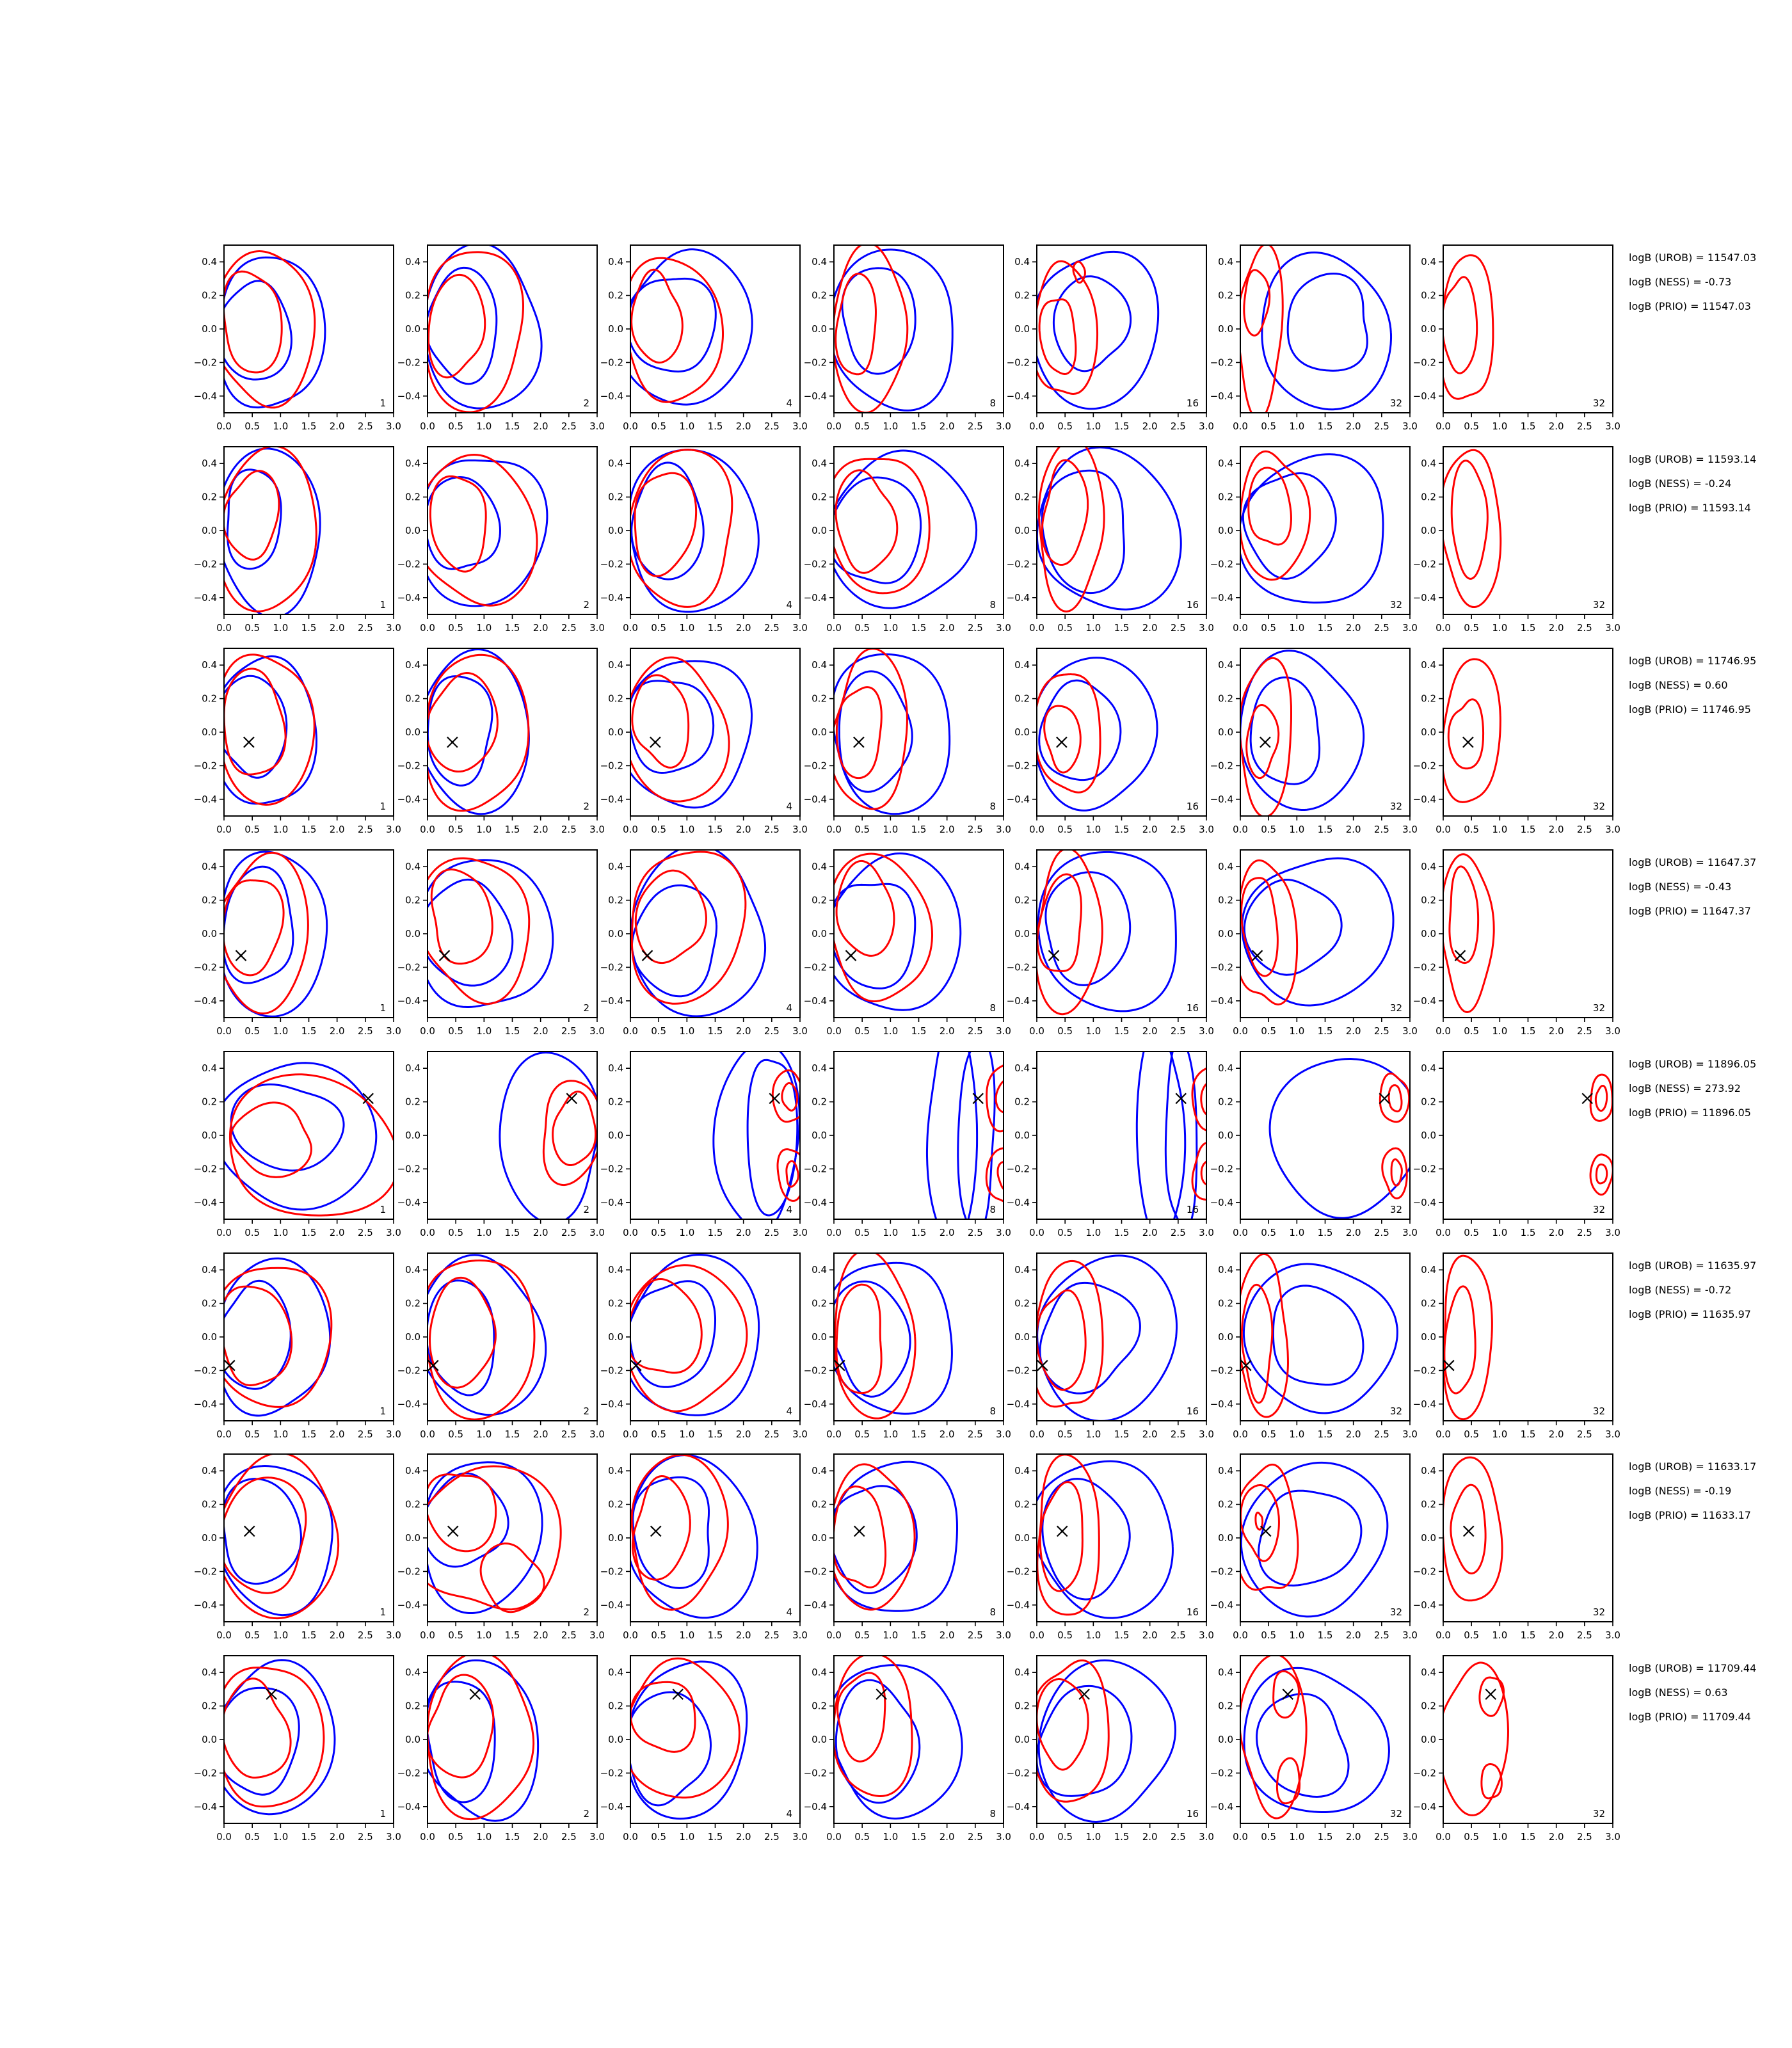  What do you see at coordinates (1225, 295) in the screenshot?
I see `y-tick-label: 0.2` at bounding box center [1225, 295].